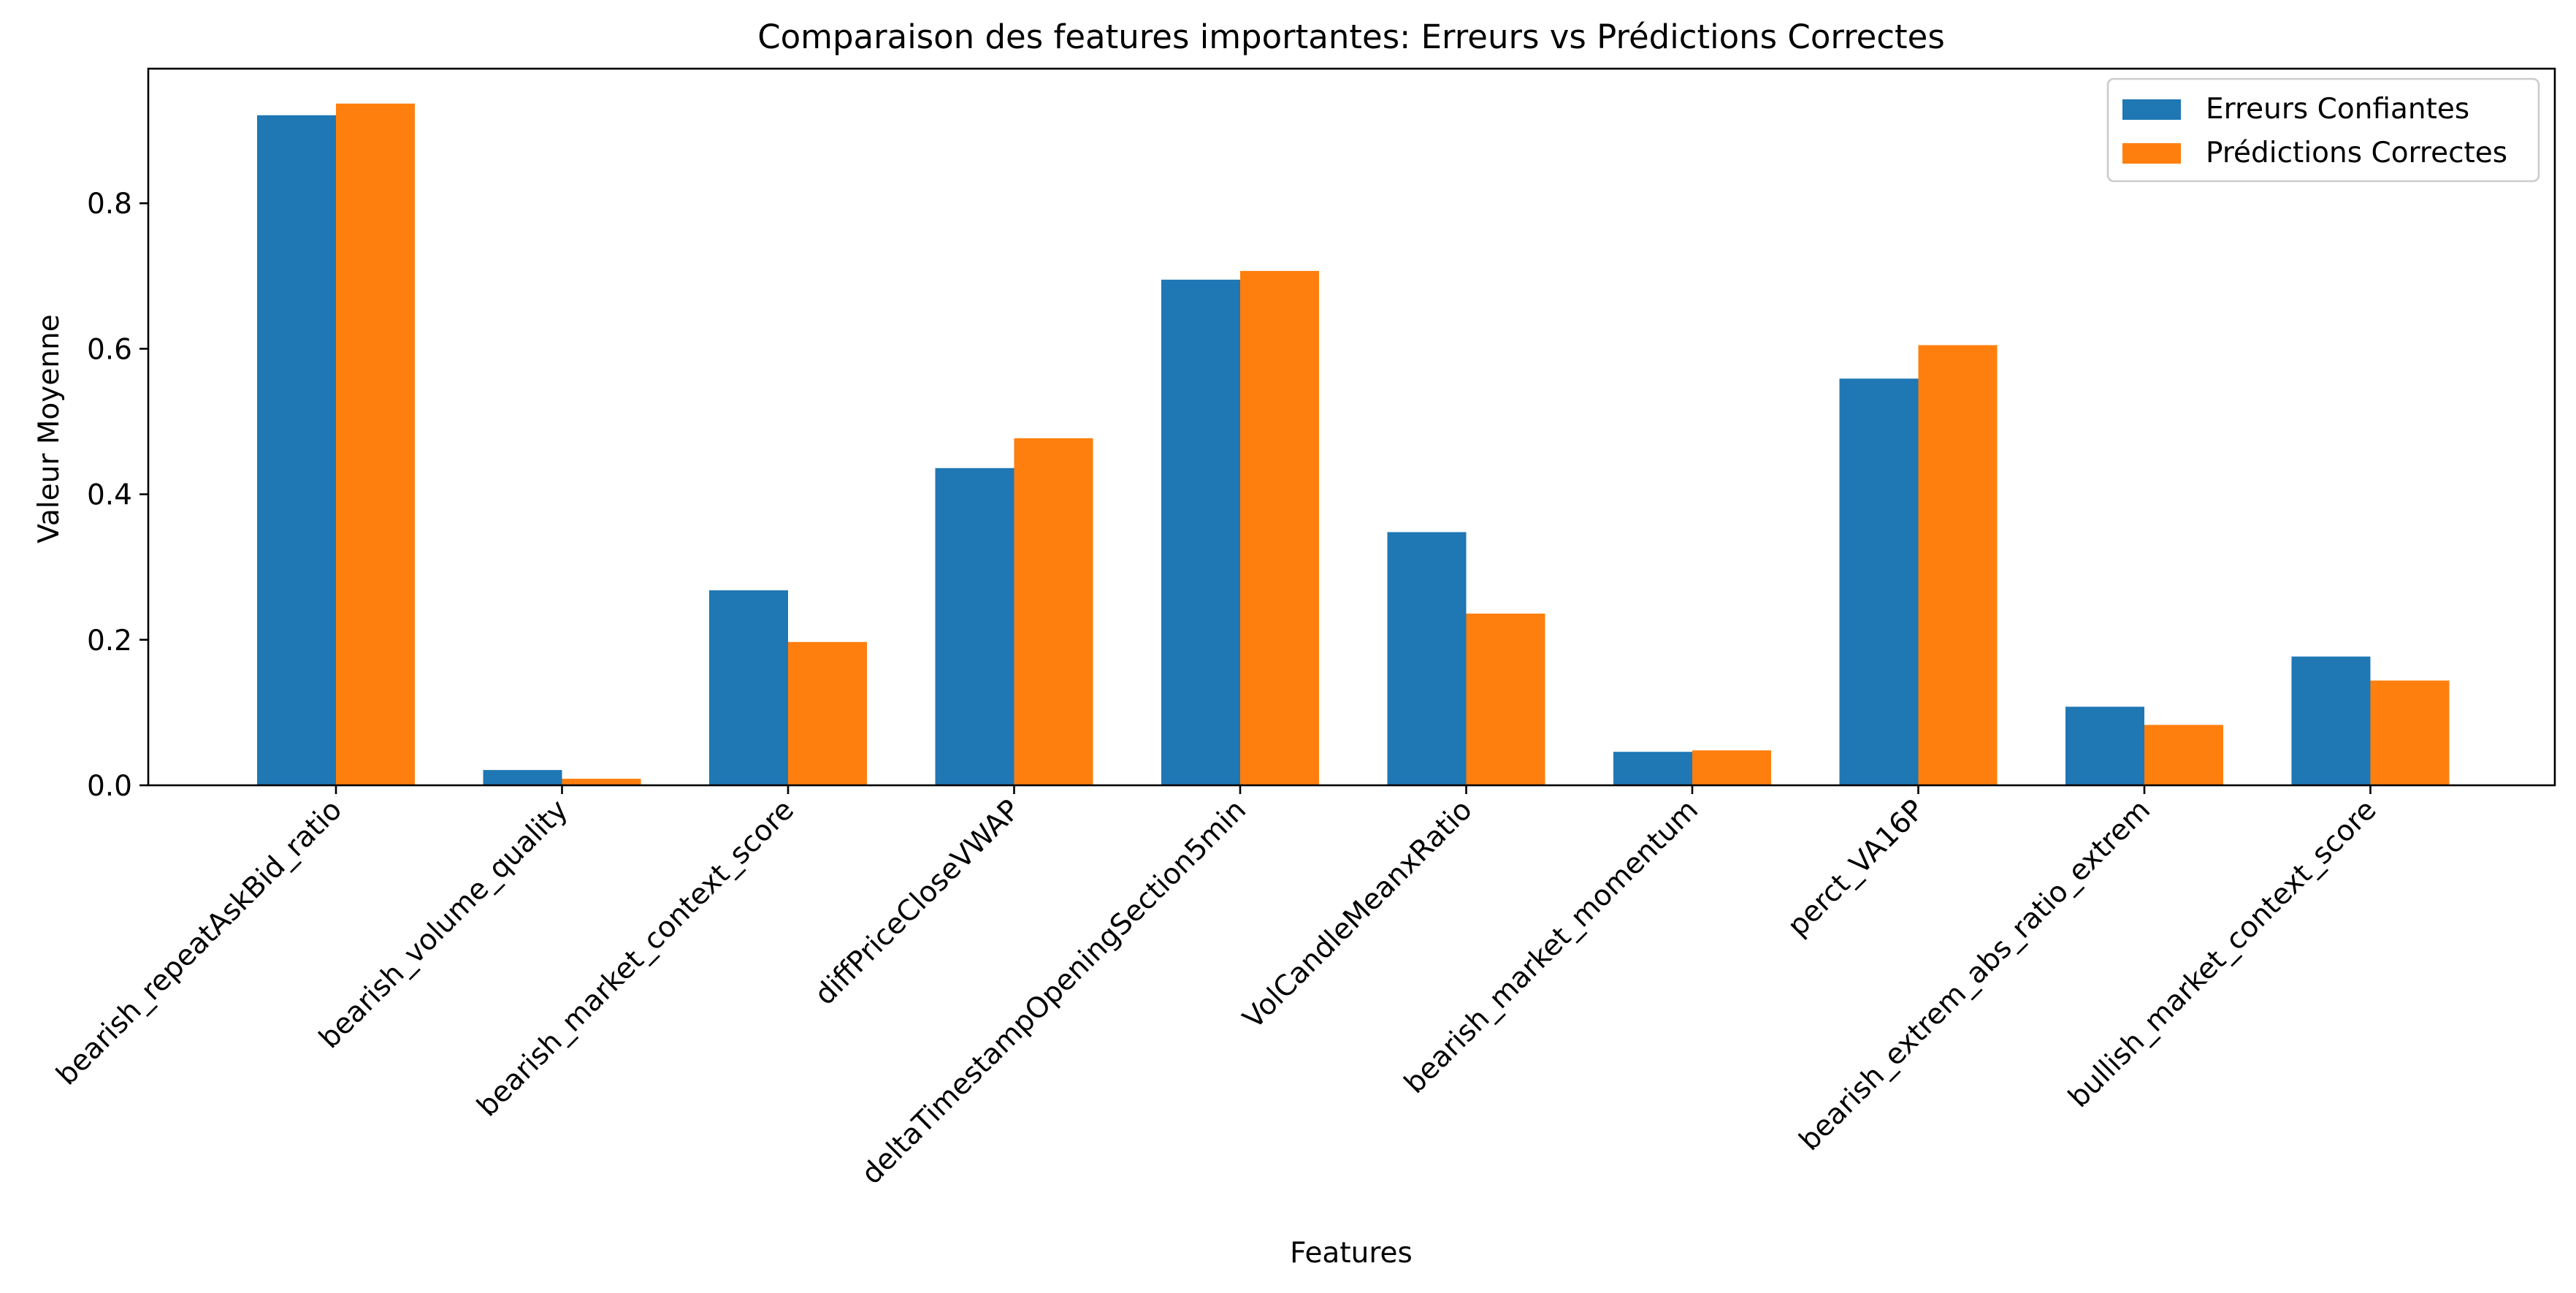 The image size is (2576, 1293). What do you see at coordinates (109, 641) in the screenshot?
I see `y-tick-label: 0.2` at bounding box center [109, 641].